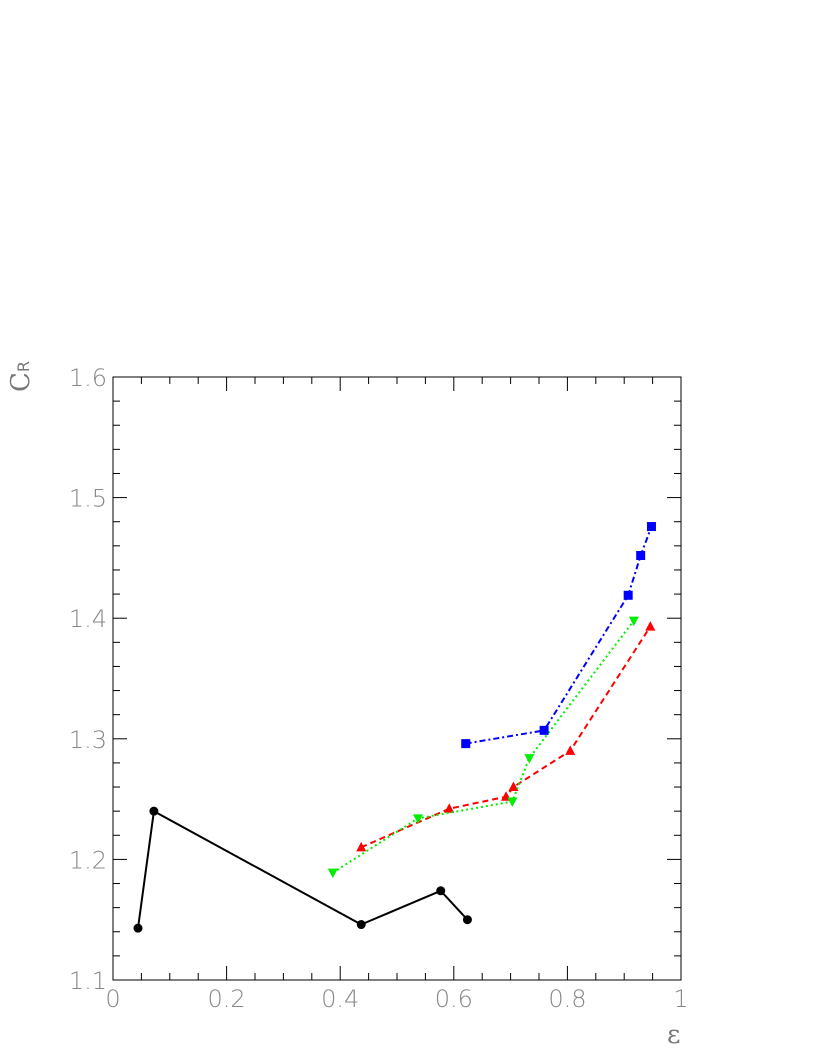  I want to click on y-tick-label: 1.4, so click(88, 619).